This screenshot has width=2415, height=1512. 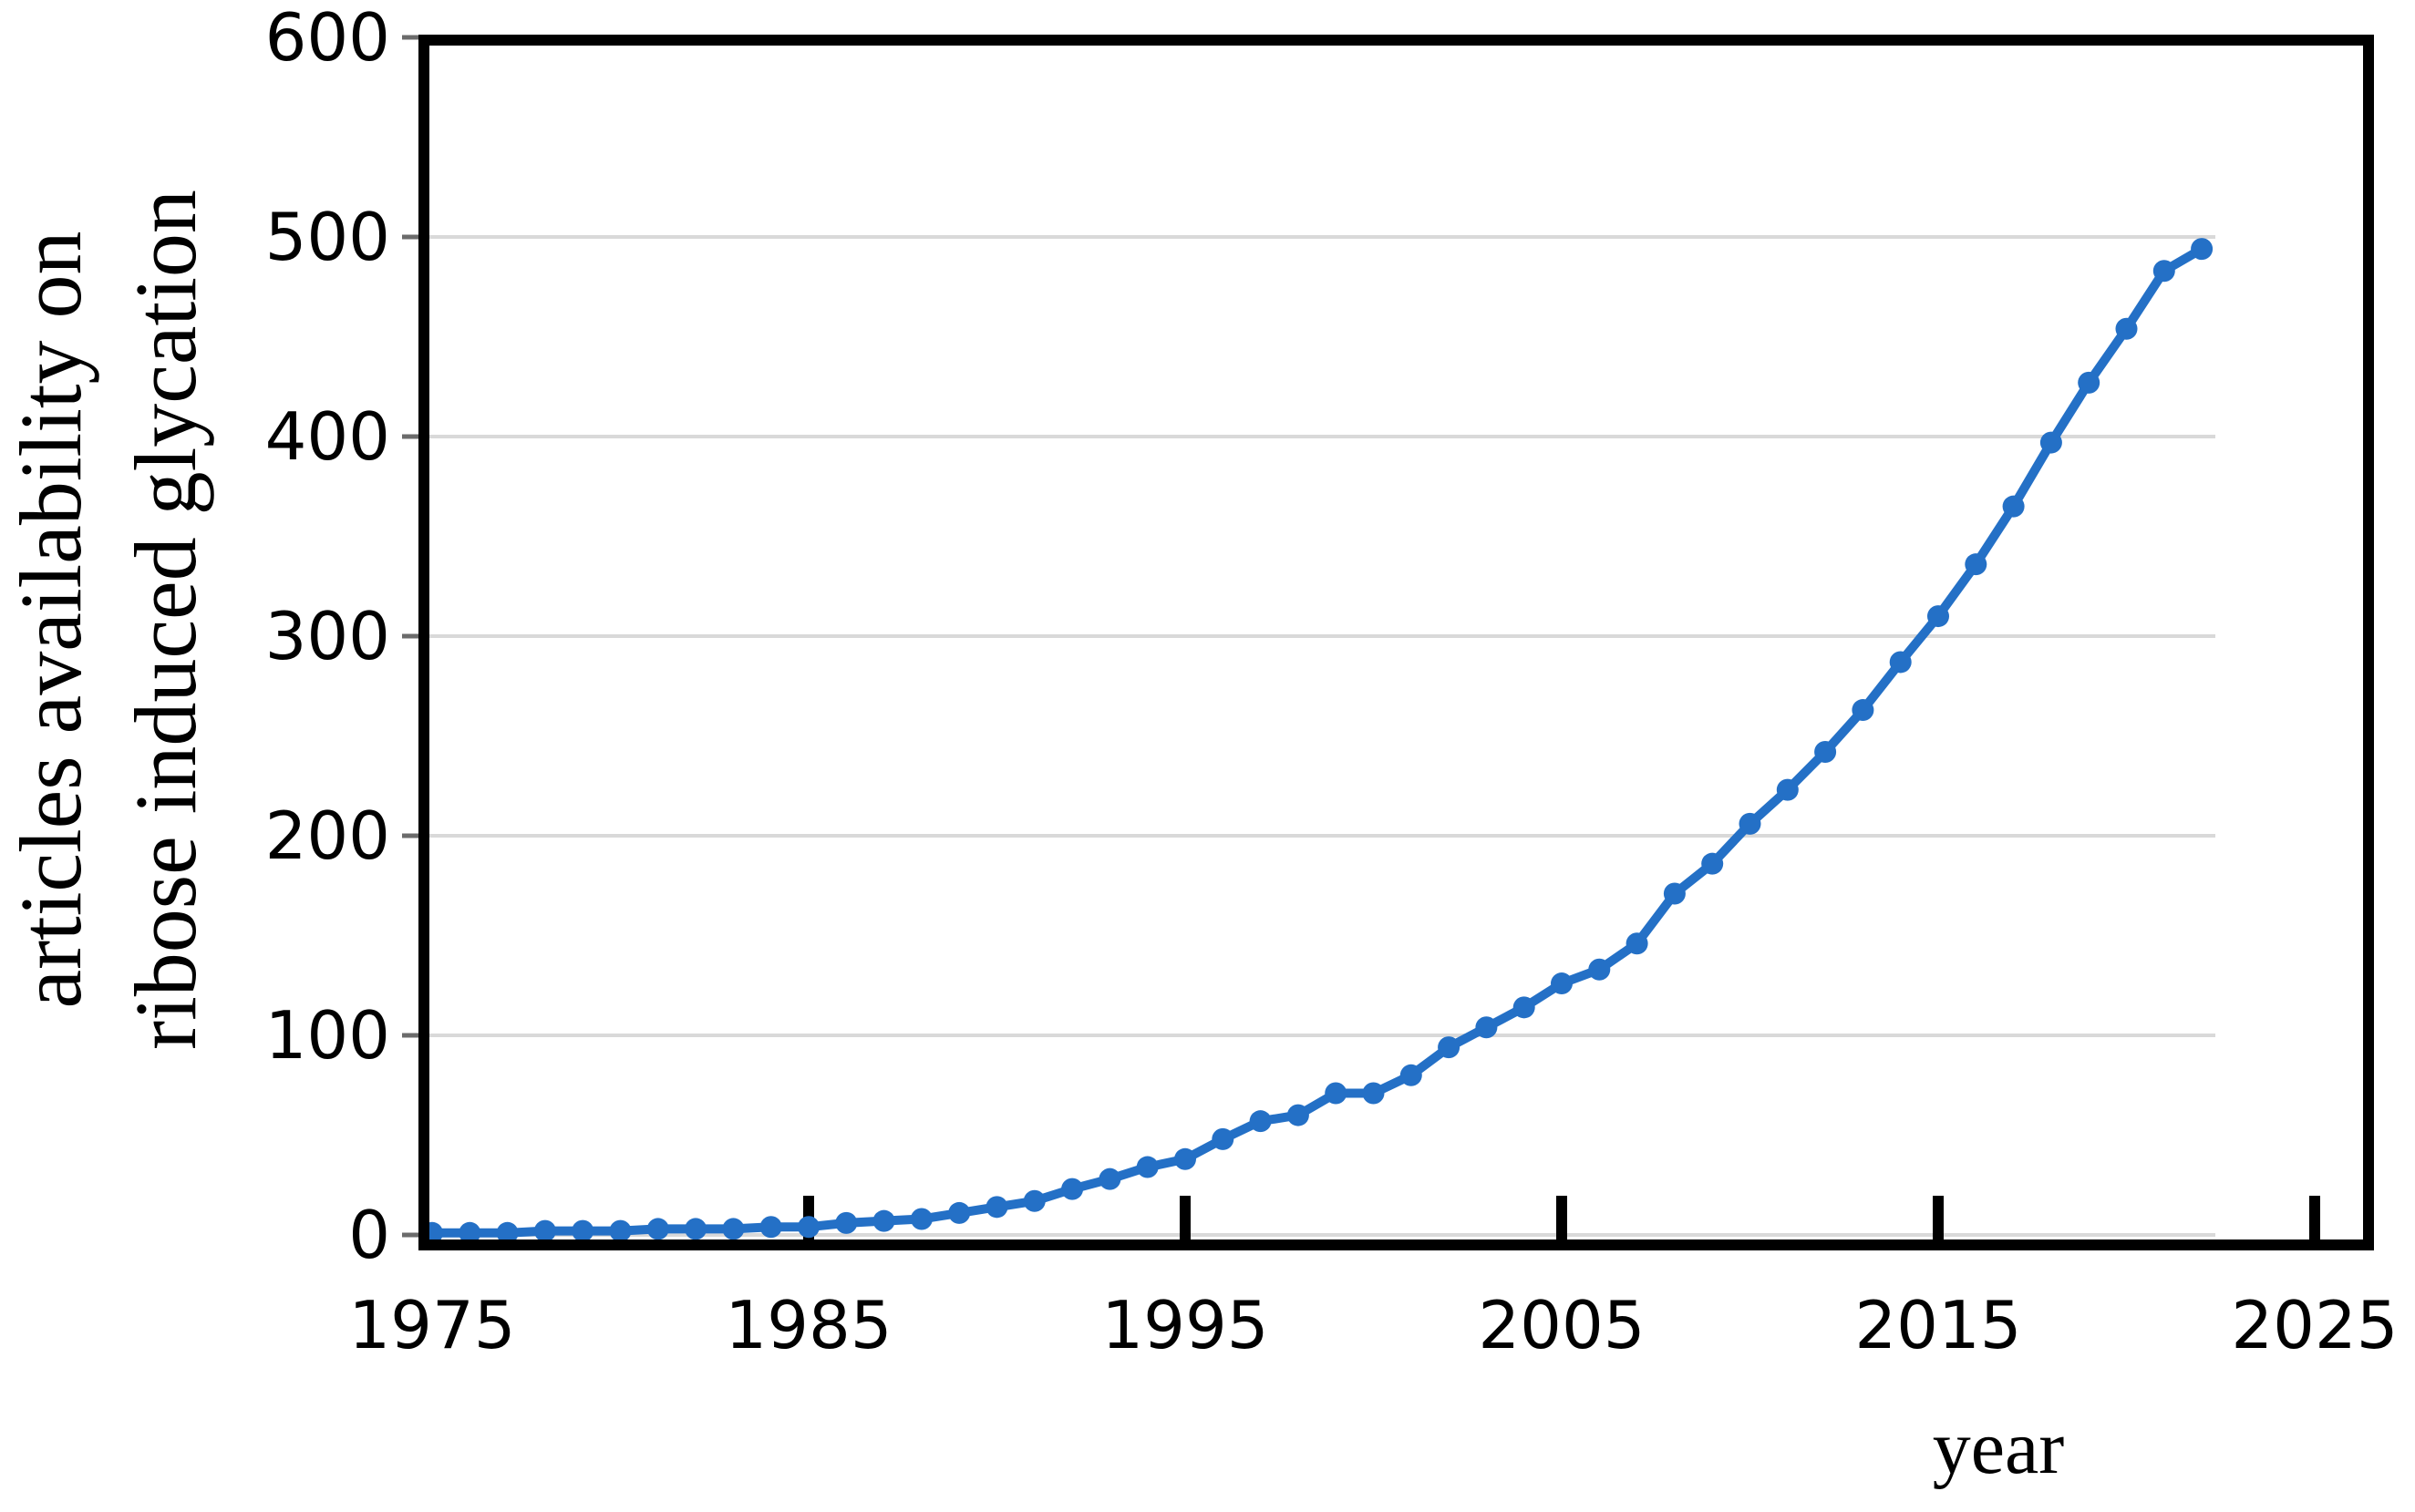 What do you see at coordinates (1072, 1189) in the screenshot?
I see `data-point-1992` at bounding box center [1072, 1189].